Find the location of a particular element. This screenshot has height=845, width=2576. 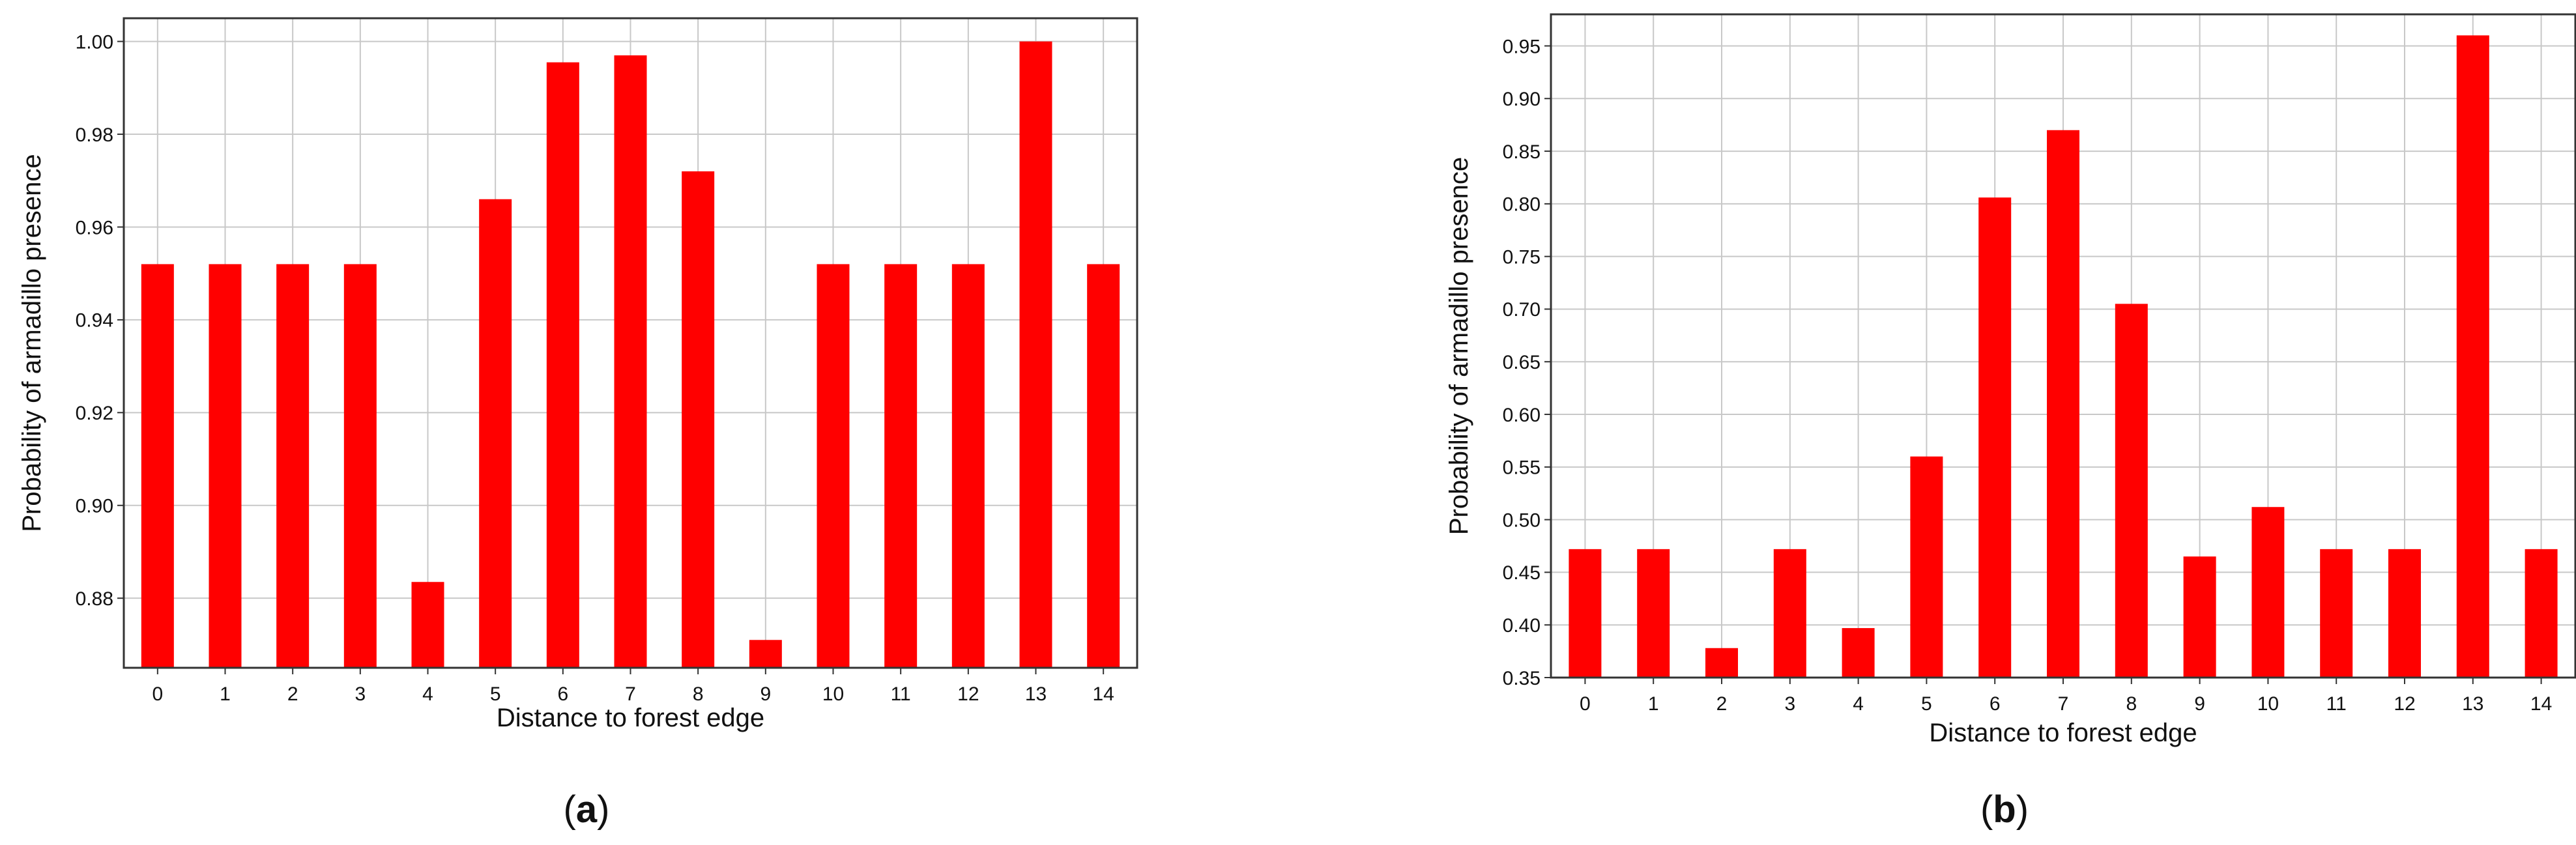

y-tick-label: 0.45 is located at coordinates (1522, 573).